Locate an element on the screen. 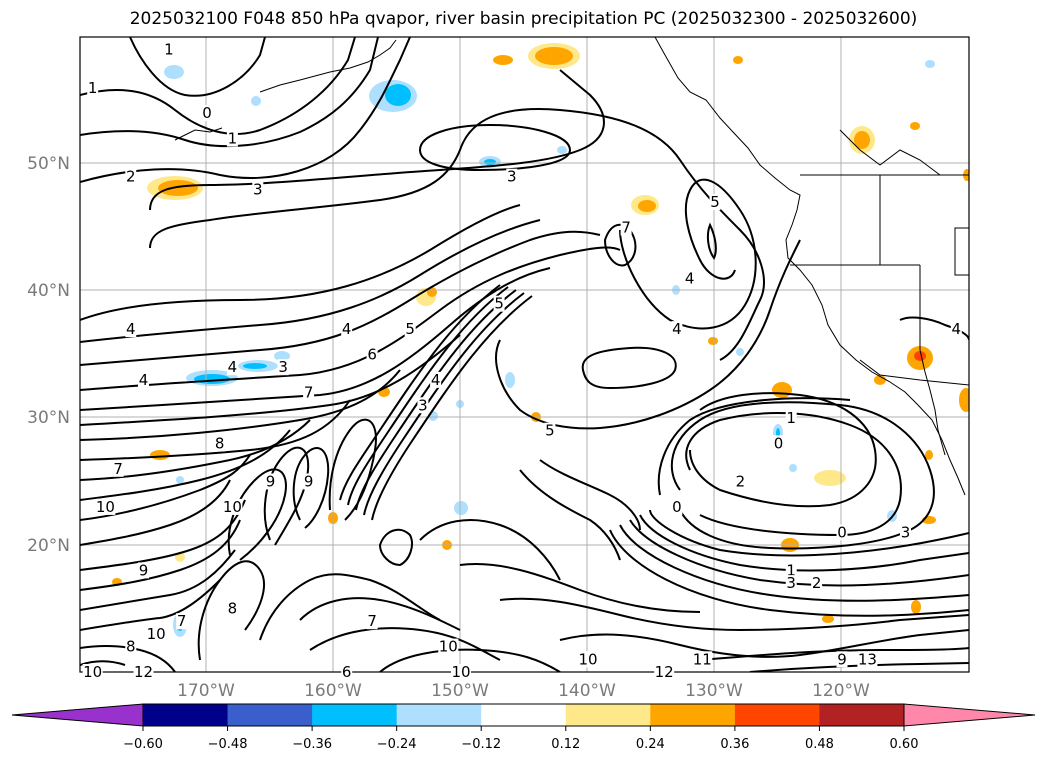  contour-label: 5 is located at coordinates (410, 329).